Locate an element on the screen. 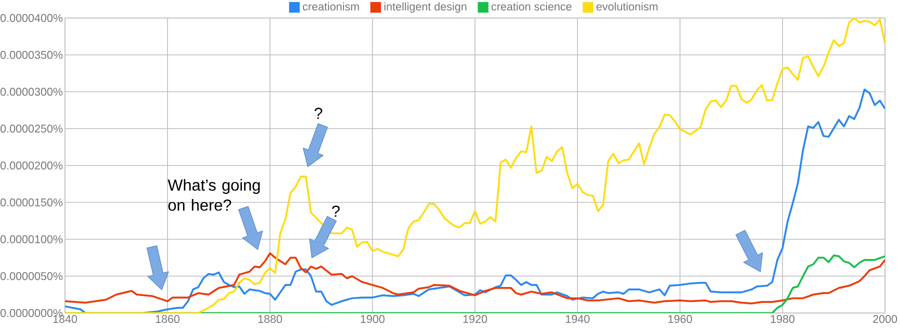 The height and width of the screenshot is (330, 900). x-tick-label: 1920 is located at coordinates (475, 319).